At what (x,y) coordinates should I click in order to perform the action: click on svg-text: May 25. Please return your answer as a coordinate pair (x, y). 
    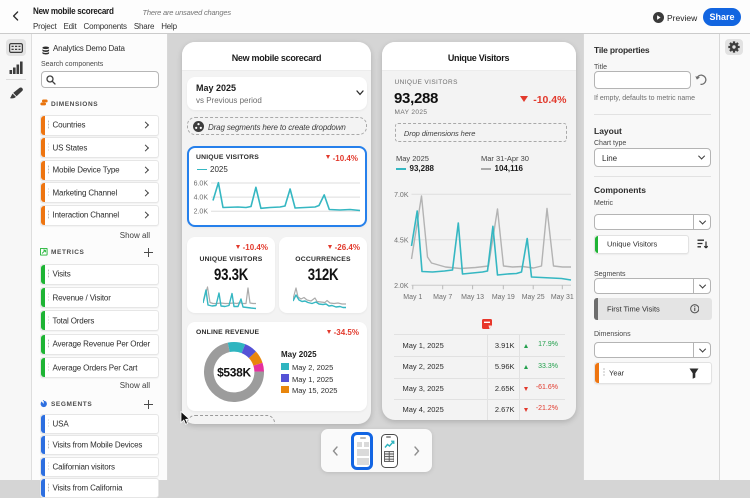
    Looking at the image, I should click on (532, 297).